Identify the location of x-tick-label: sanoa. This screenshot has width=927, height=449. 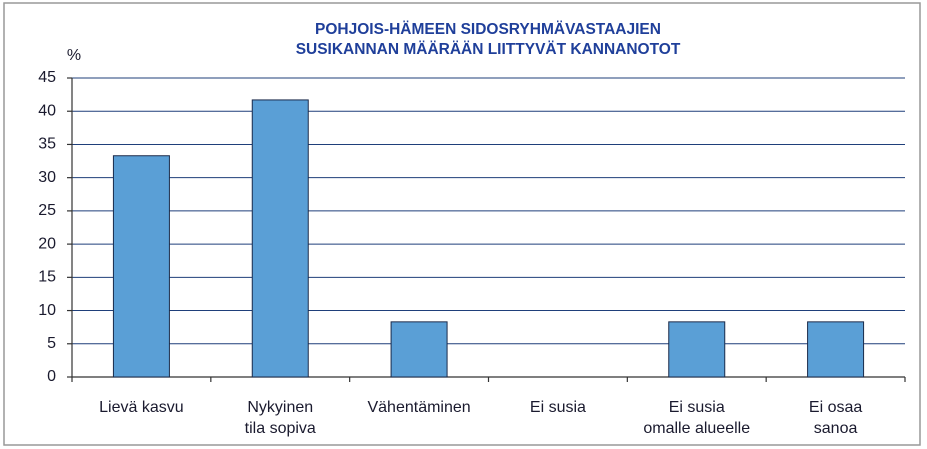
(836, 428).